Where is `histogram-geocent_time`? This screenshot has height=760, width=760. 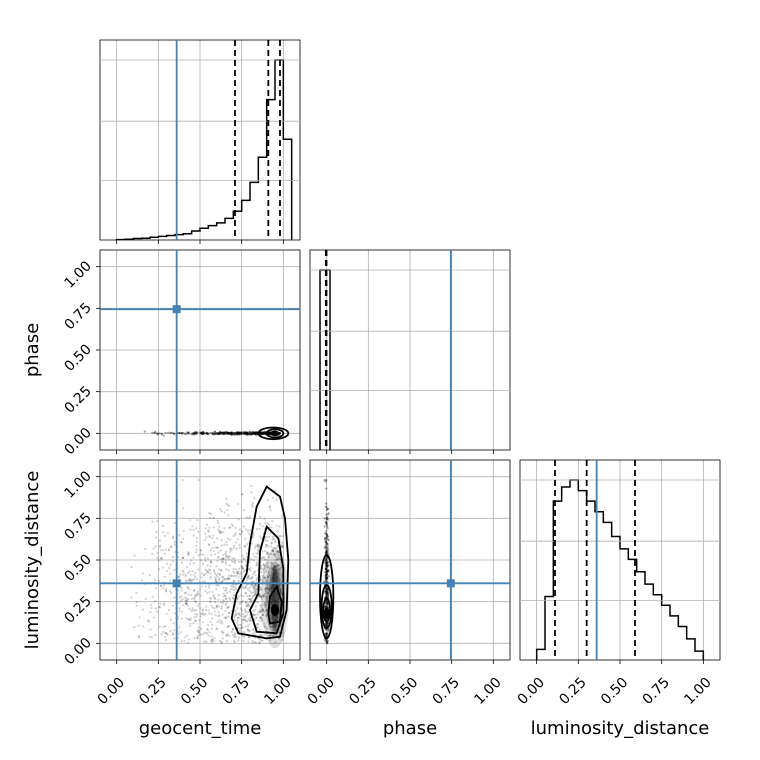
histogram-geocent_time is located at coordinates (200, 140).